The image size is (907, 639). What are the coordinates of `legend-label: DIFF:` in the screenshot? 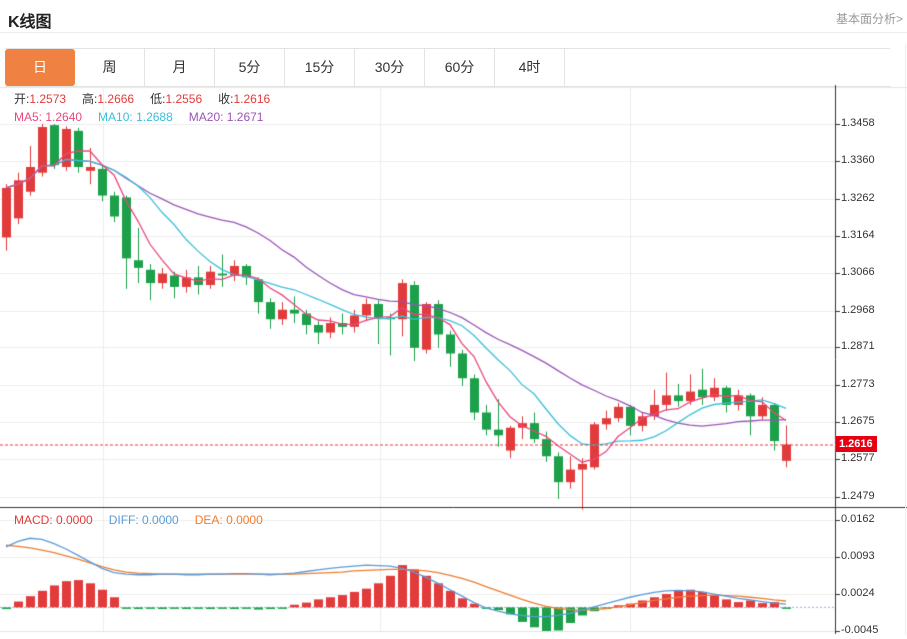 It's located at (125, 520).